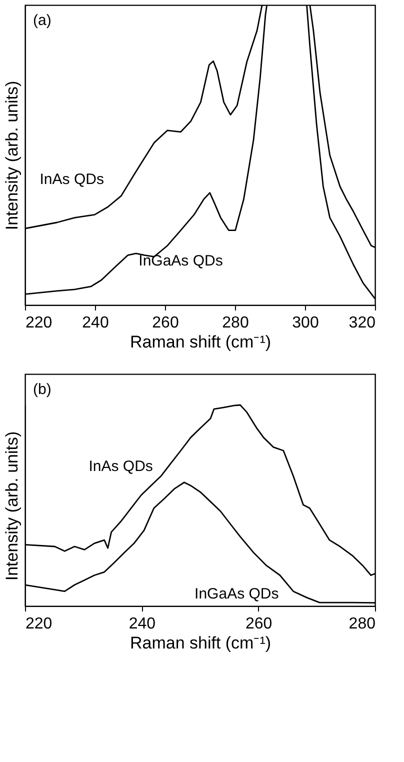 The image size is (404, 762). Describe the element at coordinates (305, 323) in the screenshot. I see `x-tick-label: 300` at that location.